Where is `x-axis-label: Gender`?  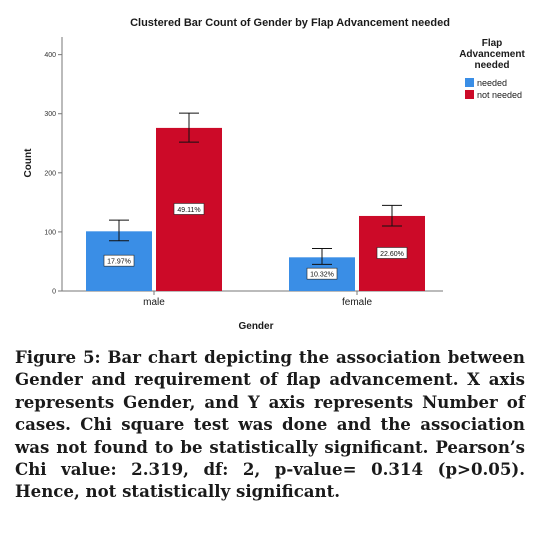 x-axis-label: Gender is located at coordinates (255, 326).